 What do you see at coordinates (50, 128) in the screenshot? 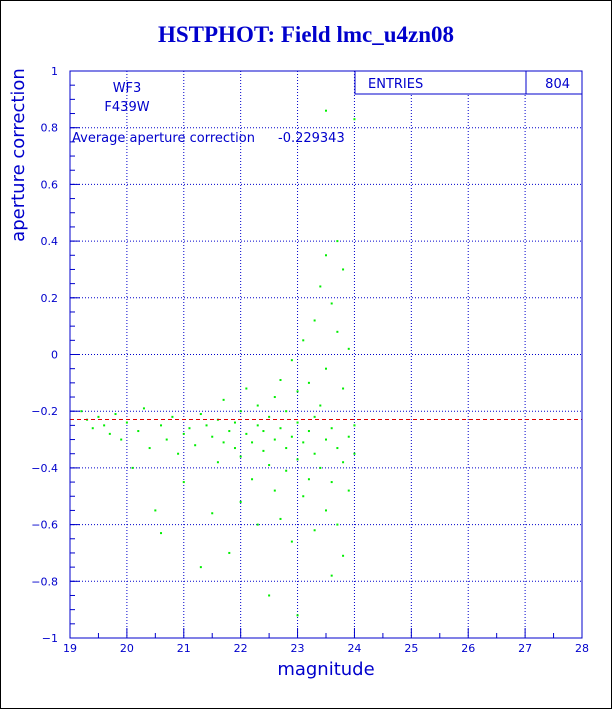
I see `y-tick-label: 0.8` at bounding box center [50, 128].